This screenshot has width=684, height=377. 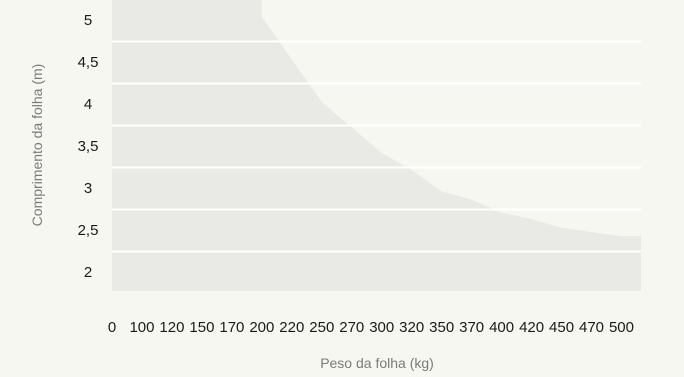 I want to click on x-tick-label: 400, so click(x=501, y=327).